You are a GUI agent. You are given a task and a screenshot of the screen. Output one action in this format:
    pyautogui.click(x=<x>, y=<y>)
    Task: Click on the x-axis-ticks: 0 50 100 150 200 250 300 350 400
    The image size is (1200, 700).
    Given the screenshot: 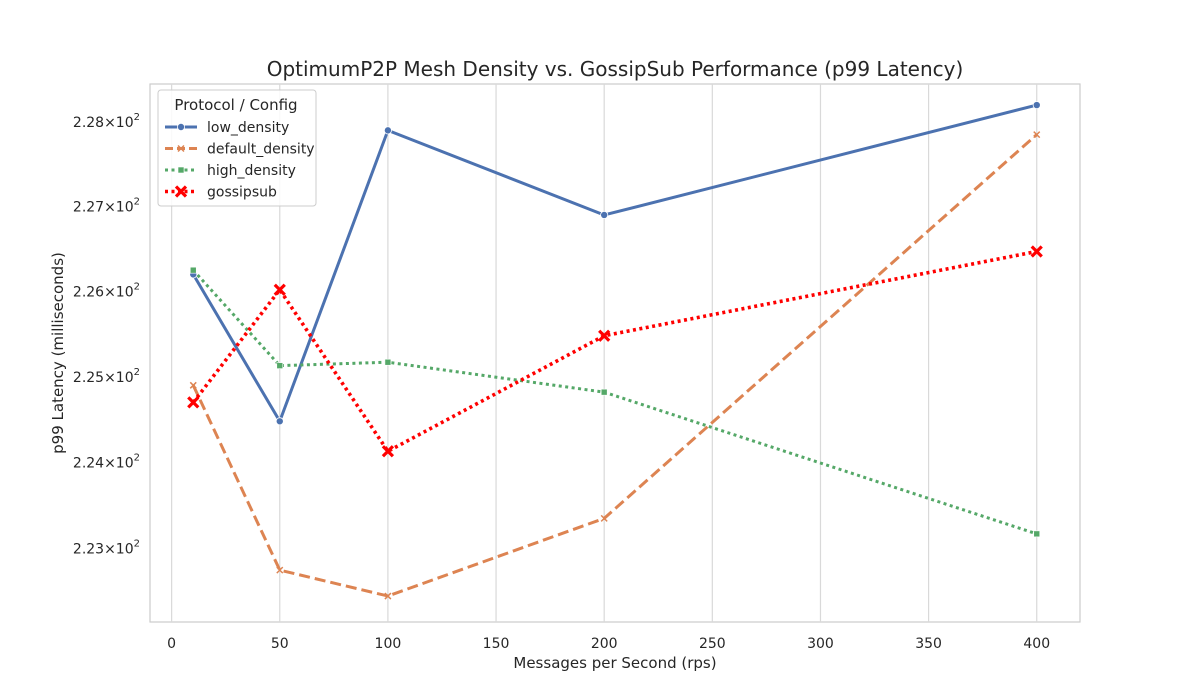 What is the action you would take?
    pyautogui.click(x=608, y=644)
    